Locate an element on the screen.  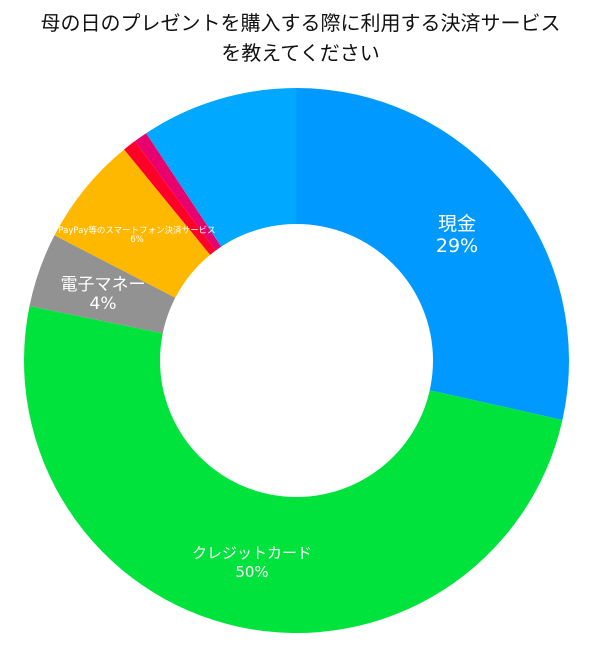
chart-title: 母の日のプレゼントを購入する際に利用する決済サービス を教えてください is located at coordinates (300, 38).